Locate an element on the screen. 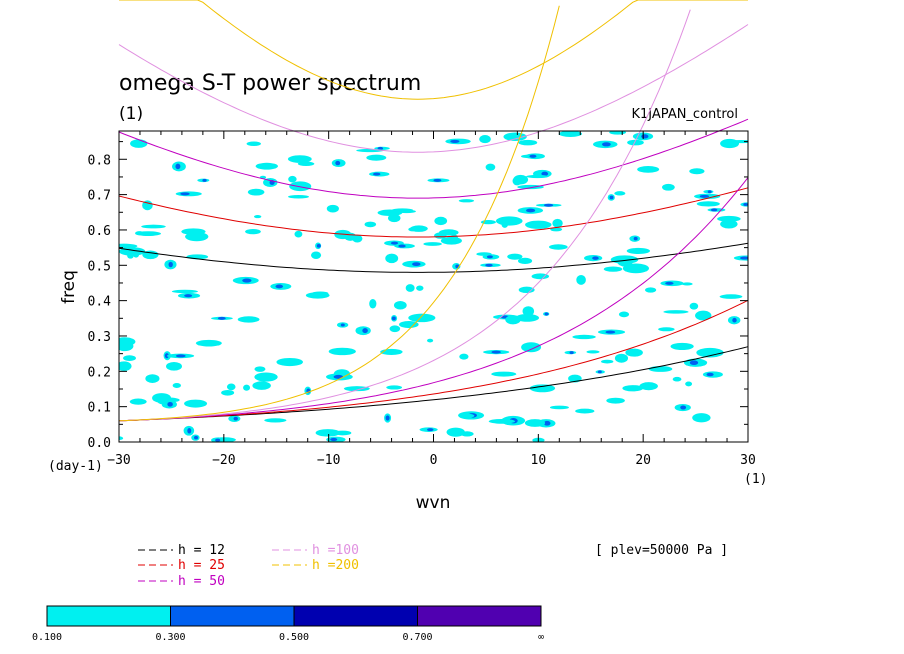 The image size is (904, 654). y-unit-label: (day-1) is located at coordinates (75, 466).